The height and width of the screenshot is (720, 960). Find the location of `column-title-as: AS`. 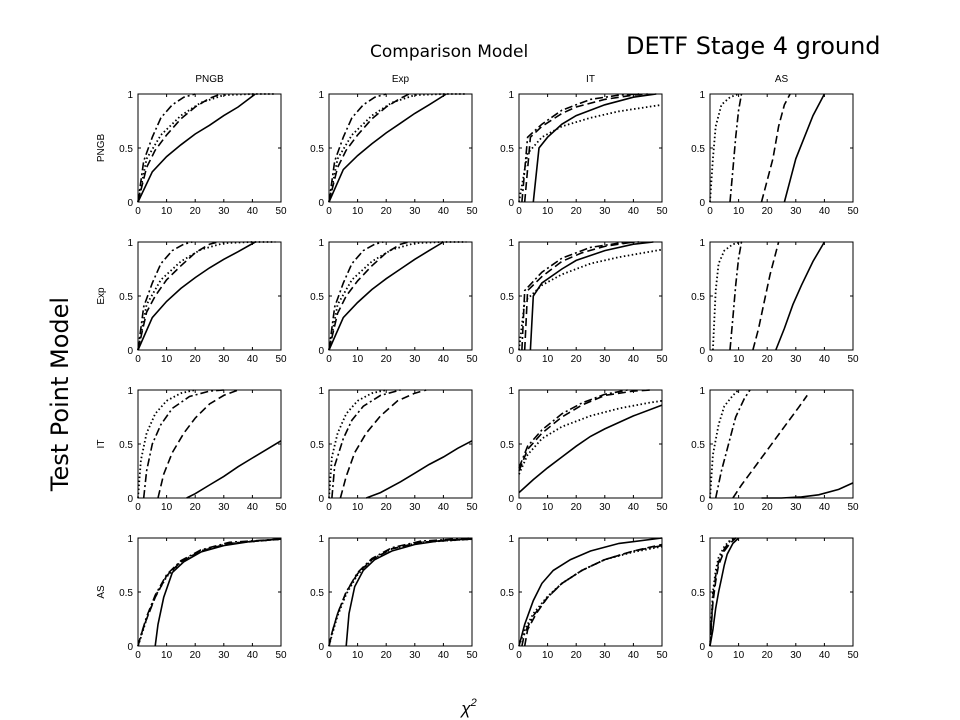

column-title-as: AS is located at coordinates (782, 79).